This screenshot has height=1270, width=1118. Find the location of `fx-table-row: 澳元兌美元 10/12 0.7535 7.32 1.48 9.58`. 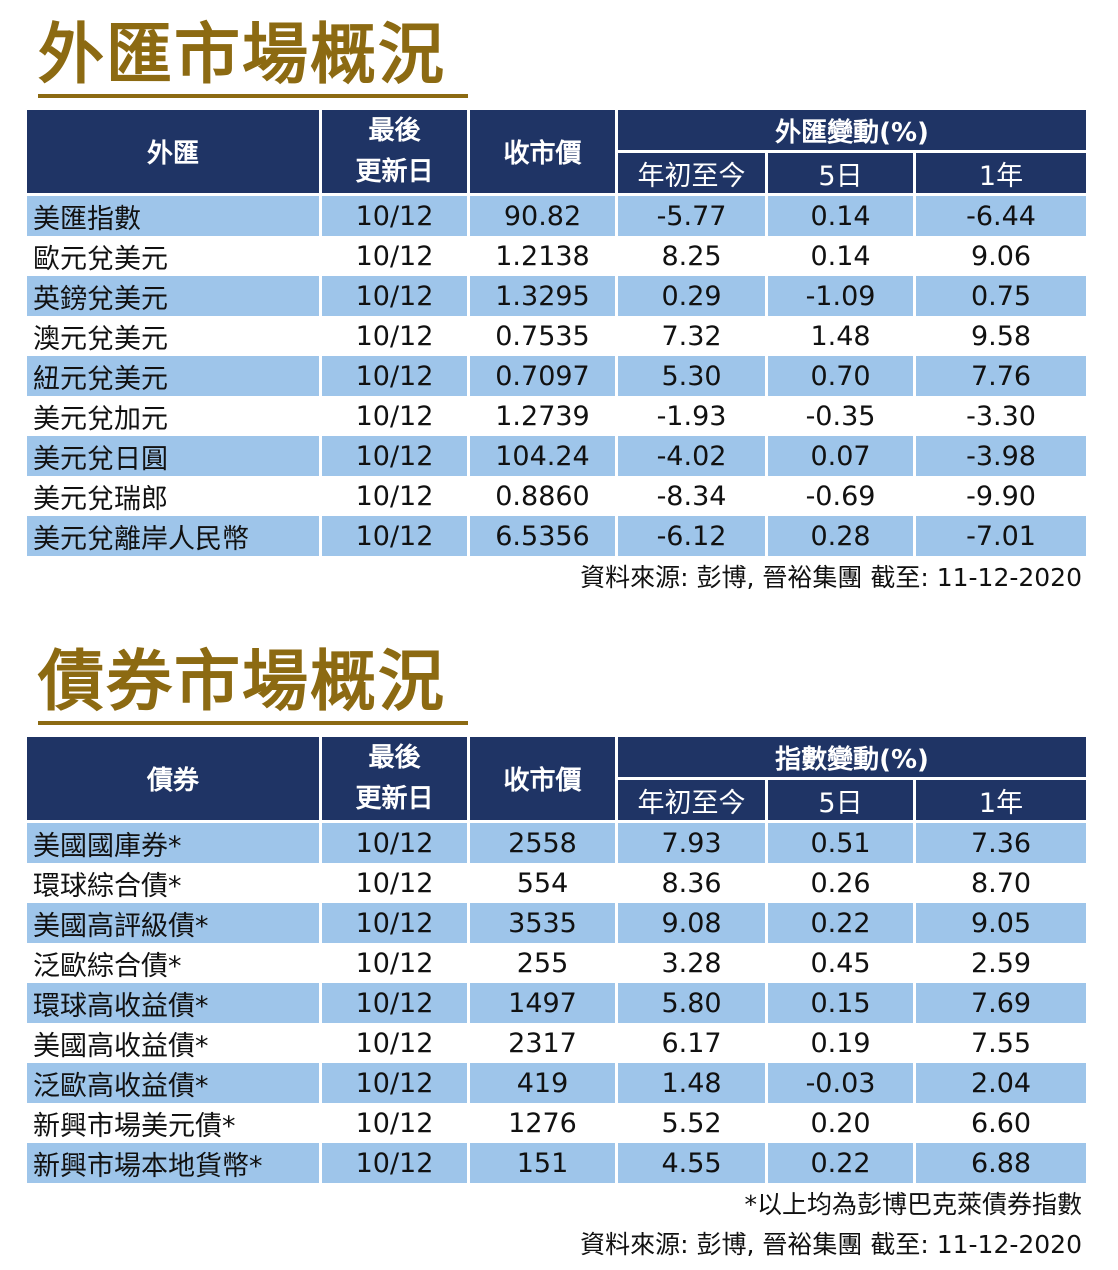

fx-table-row: 澳元兌美元 10/12 0.7535 7.32 1.48 9.58 is located at coordinates (557, 336).